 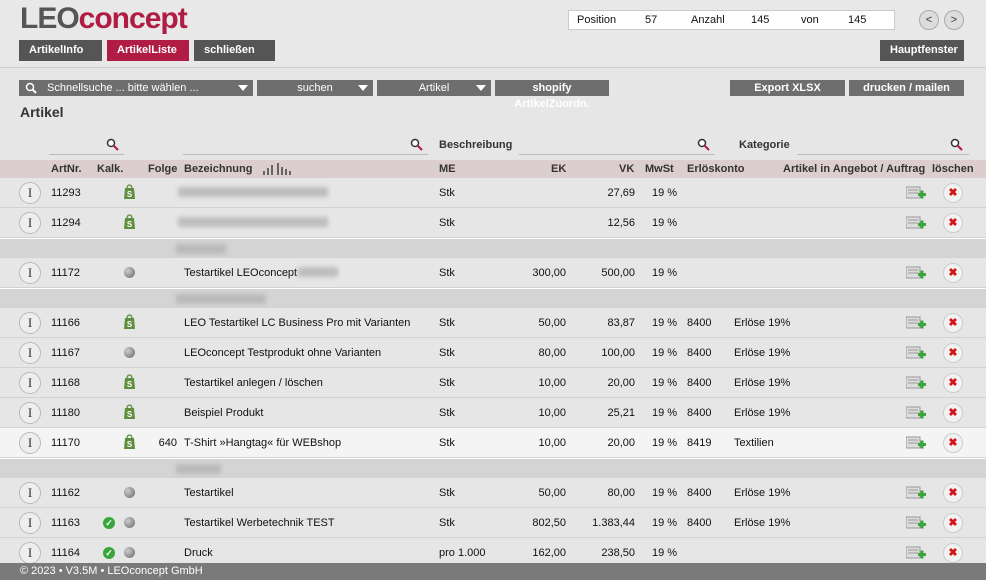 I want to click on col-artnr: ArtNr., so click(x=66, y=169).